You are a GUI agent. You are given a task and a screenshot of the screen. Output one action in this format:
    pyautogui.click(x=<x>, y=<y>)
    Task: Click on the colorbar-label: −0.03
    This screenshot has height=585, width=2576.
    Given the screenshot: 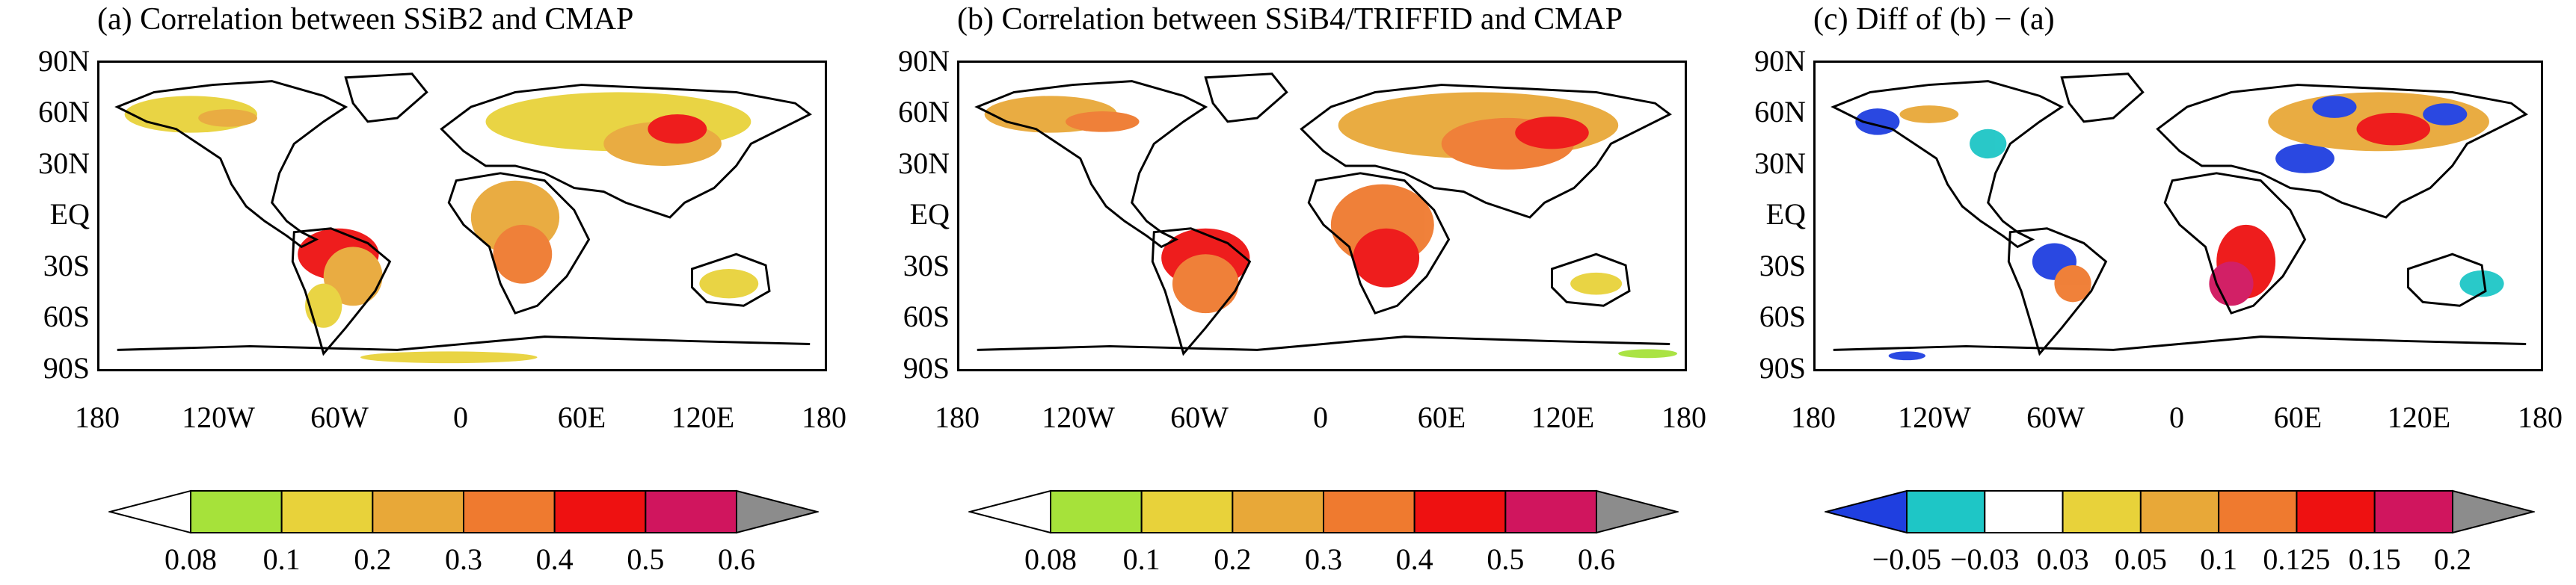 What is the action you would take?
    pyautogui.click(x=1985, y=559)
    